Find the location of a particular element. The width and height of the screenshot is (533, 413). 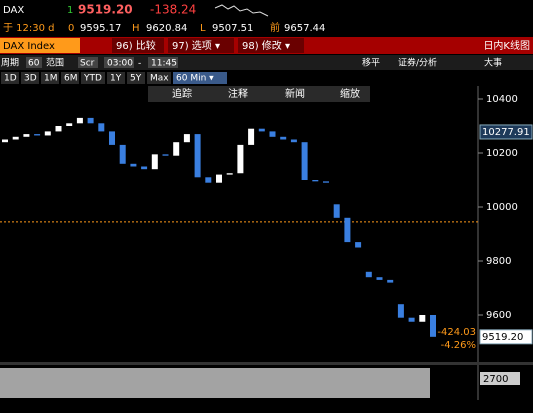

period-option: 6M is located at coordinates (71, 79).